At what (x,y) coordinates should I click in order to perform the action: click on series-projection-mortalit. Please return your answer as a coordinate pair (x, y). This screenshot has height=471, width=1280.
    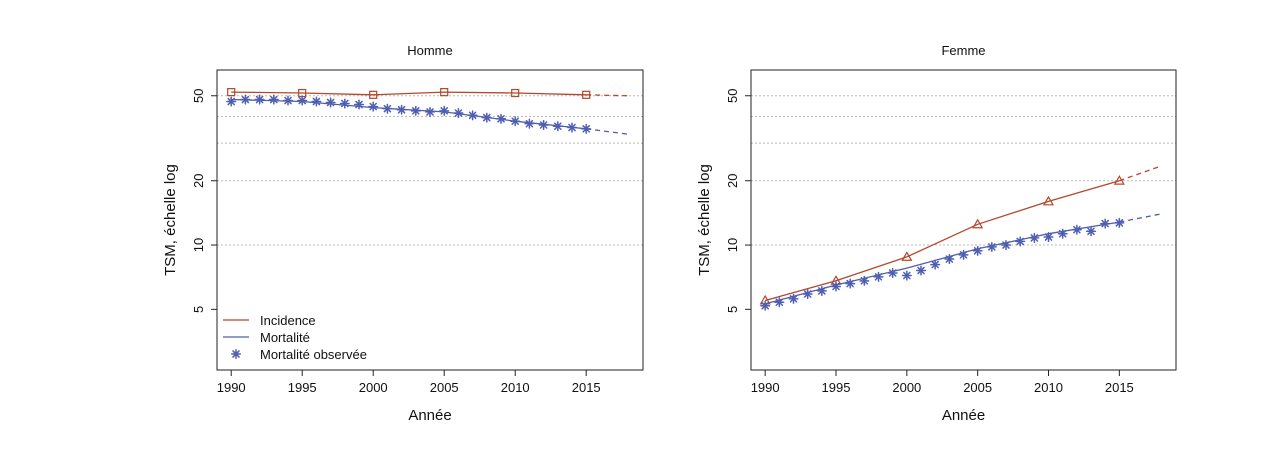
    Looking at the image, I should click on (607, 131).